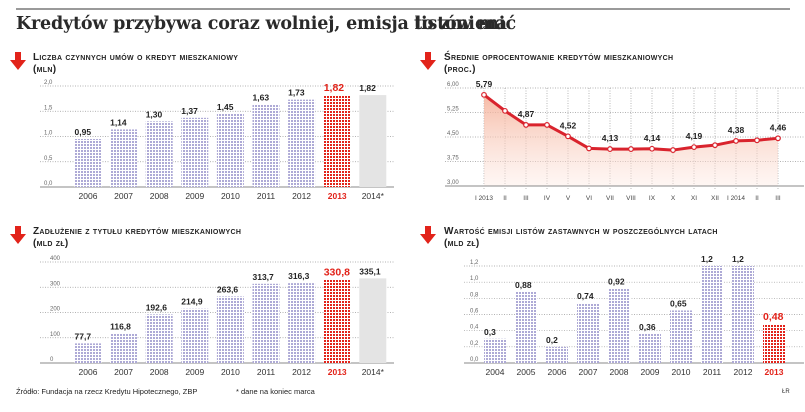 This screenshot has height=412, width=805. Describe the element at coordinates (610, 198) in the screenshot. I see `x-tick-label: VII` at that location.